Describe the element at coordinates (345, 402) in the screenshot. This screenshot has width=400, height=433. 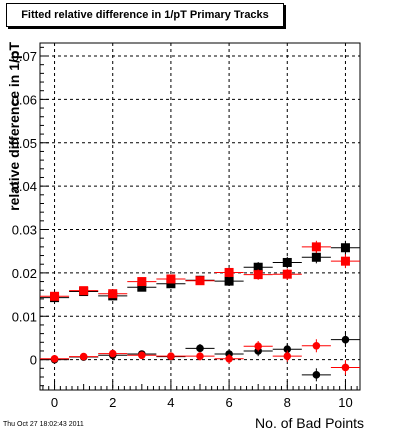
I see `x-tick-label: 10` at that location.